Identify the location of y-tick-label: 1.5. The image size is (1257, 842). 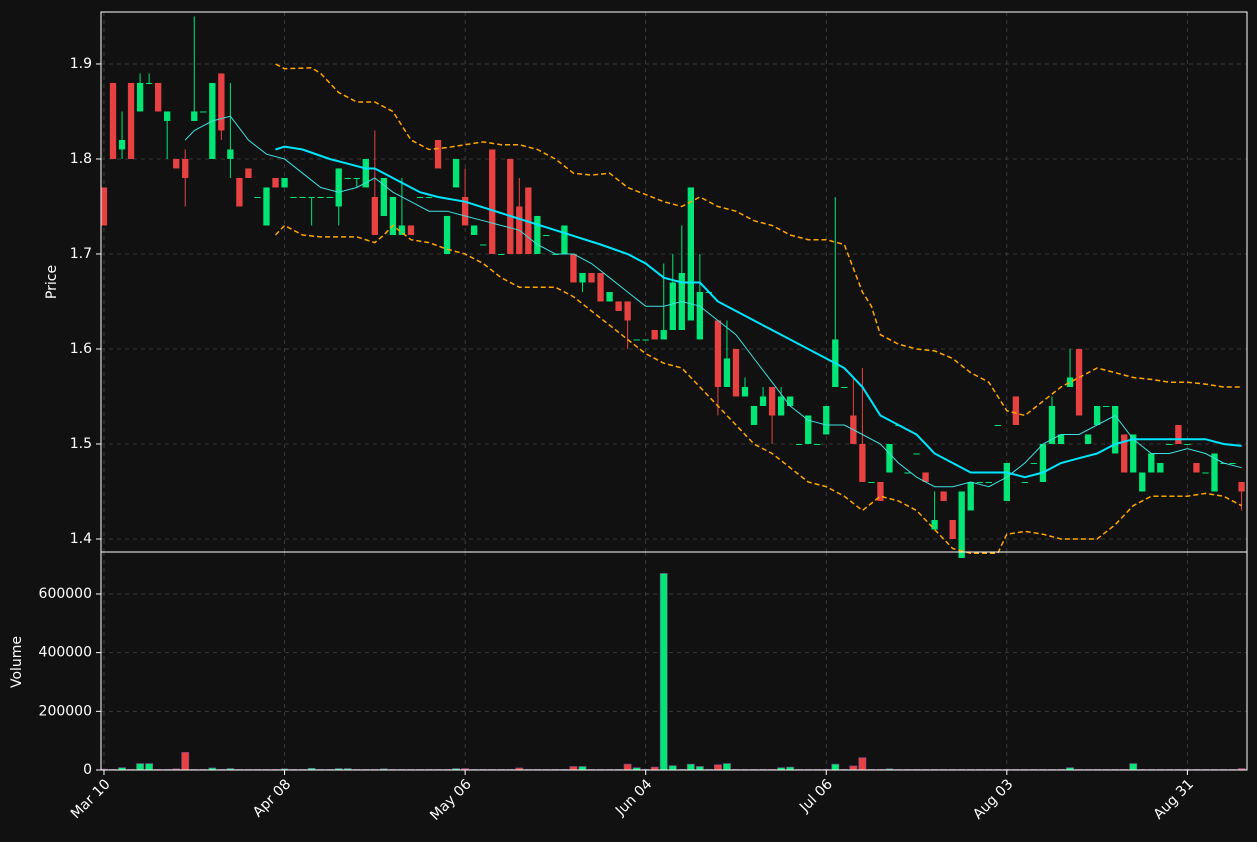
(81, 444).